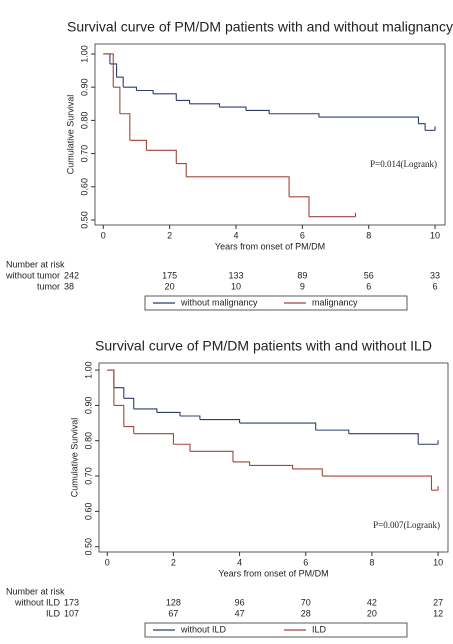 This screenshot has width=453, height=644. What do you see at coordinates (173, 613) in the screenshot?
I see `risk-count: 67` at bounding box center [173, 613].